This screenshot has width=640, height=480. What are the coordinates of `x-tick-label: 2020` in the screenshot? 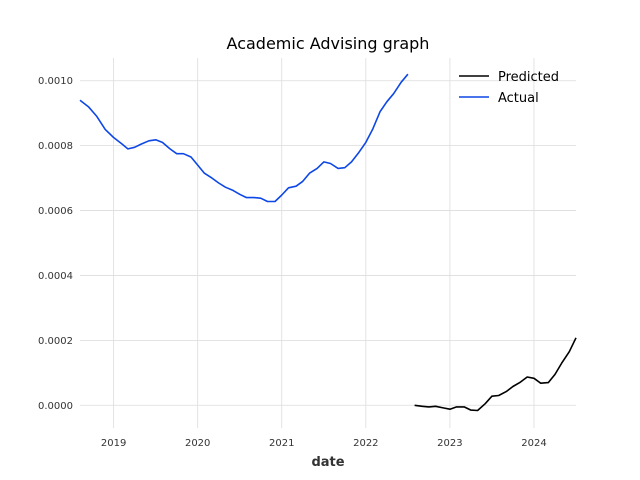 It's located at (197, 443).